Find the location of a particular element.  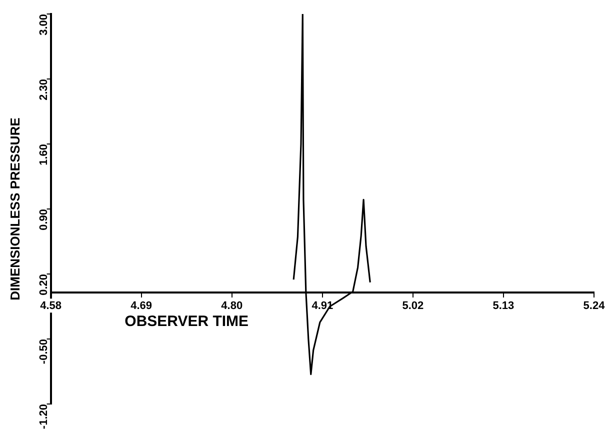

x-tick-label: 5.24 is located at coordinates (594, 306).